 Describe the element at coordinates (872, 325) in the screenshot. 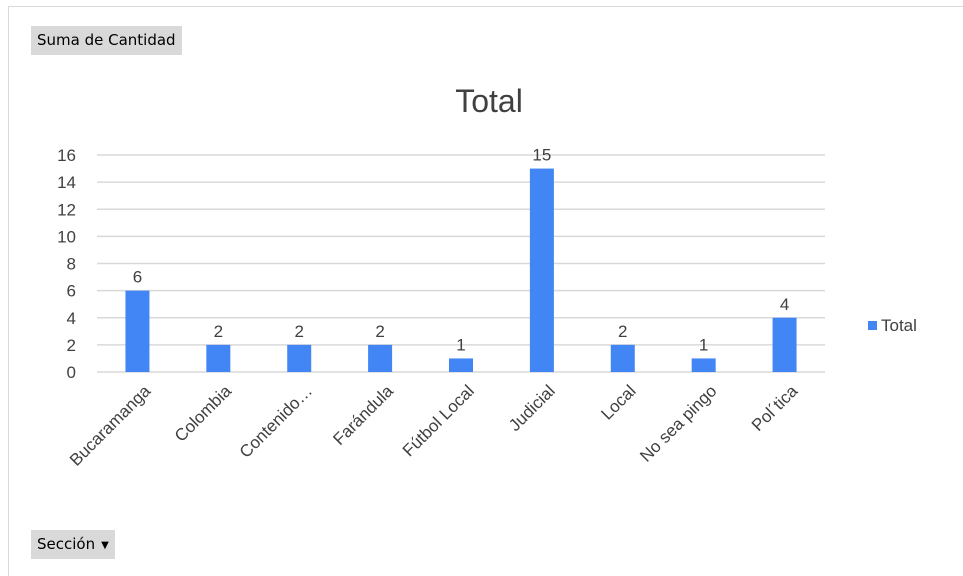

I see `legend-swatch` at that location.